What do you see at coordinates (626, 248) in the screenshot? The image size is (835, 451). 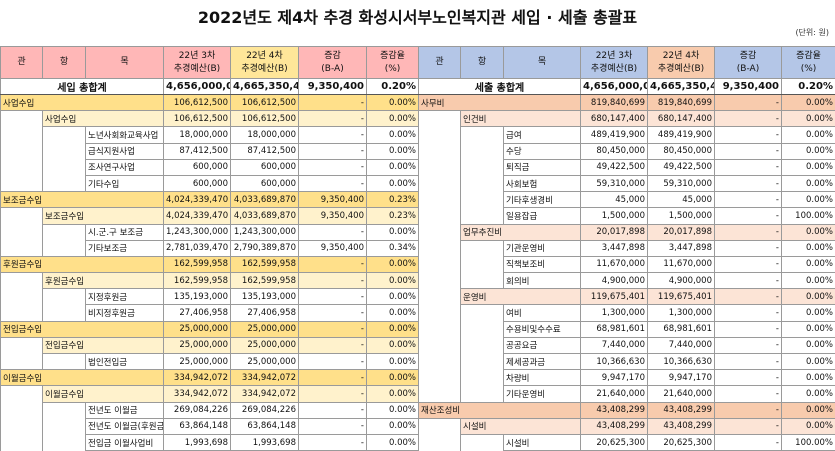 I see `table-row: 기관운영비 3,447,898 3,447,898-0.00%` at bounding box center [626, 248].